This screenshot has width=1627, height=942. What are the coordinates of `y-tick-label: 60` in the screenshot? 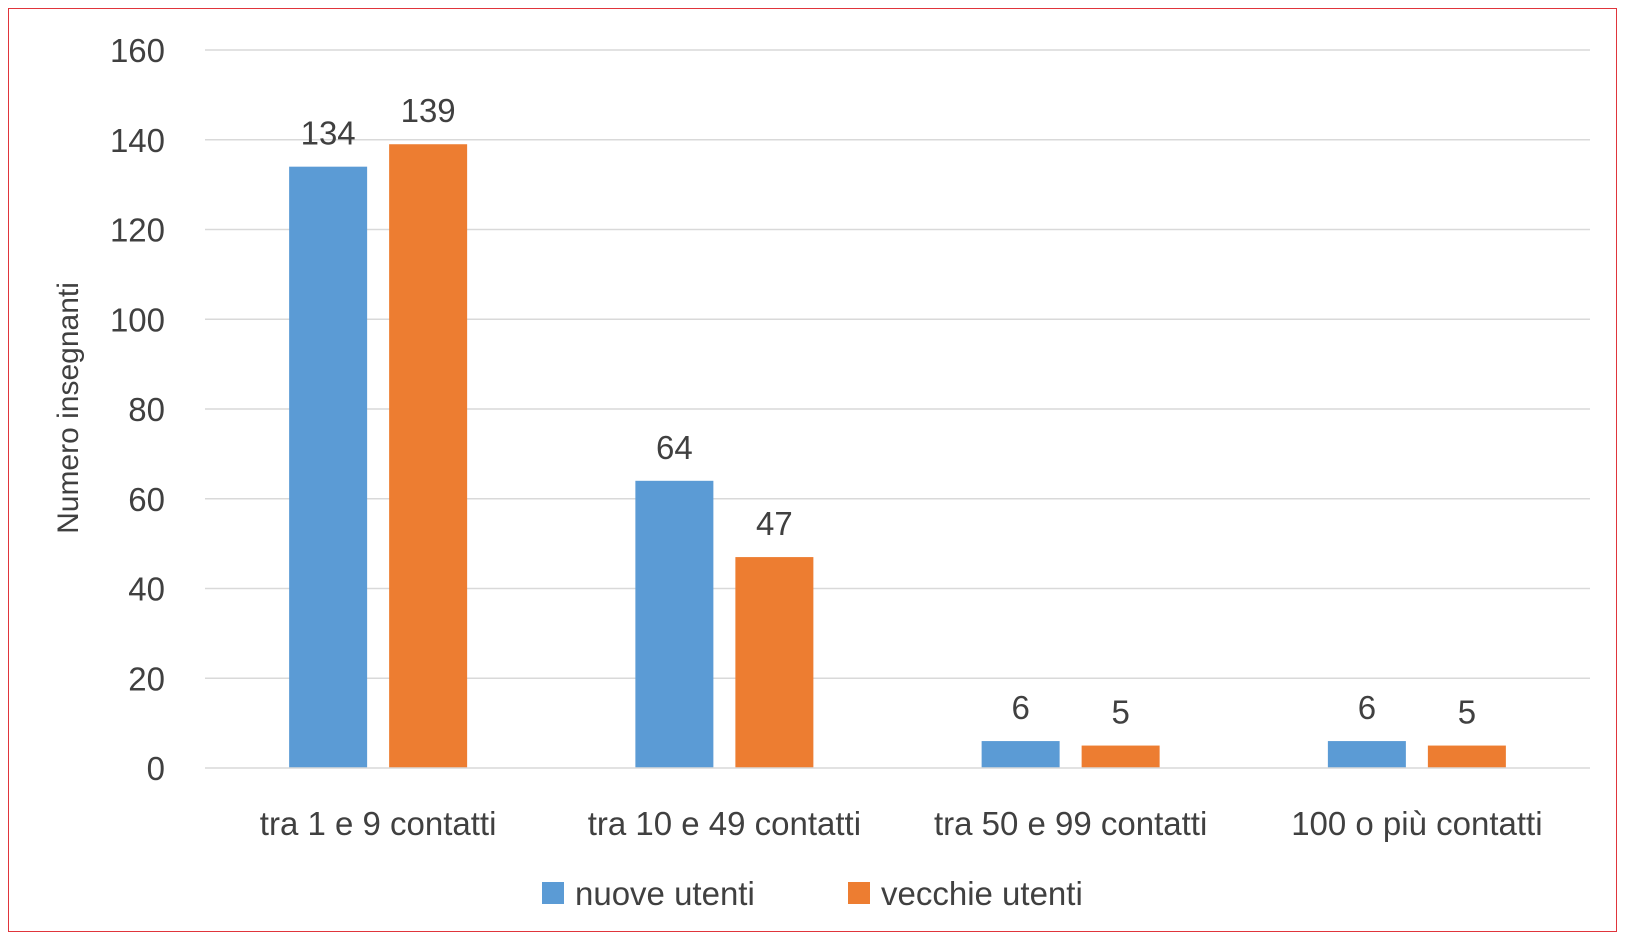 It's located at (146, 499).